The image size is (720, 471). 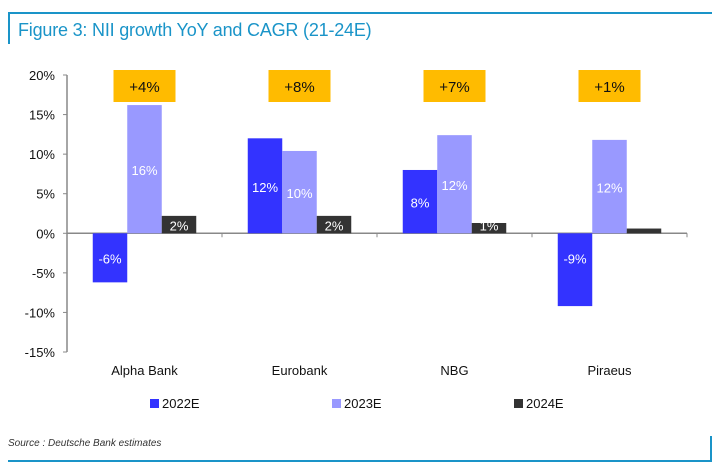 What do you see at coordinates (85, 443) in the screenshot?
I see `source-note: Source : Deutsche Bank estimates` at bounding box center [85, 443].